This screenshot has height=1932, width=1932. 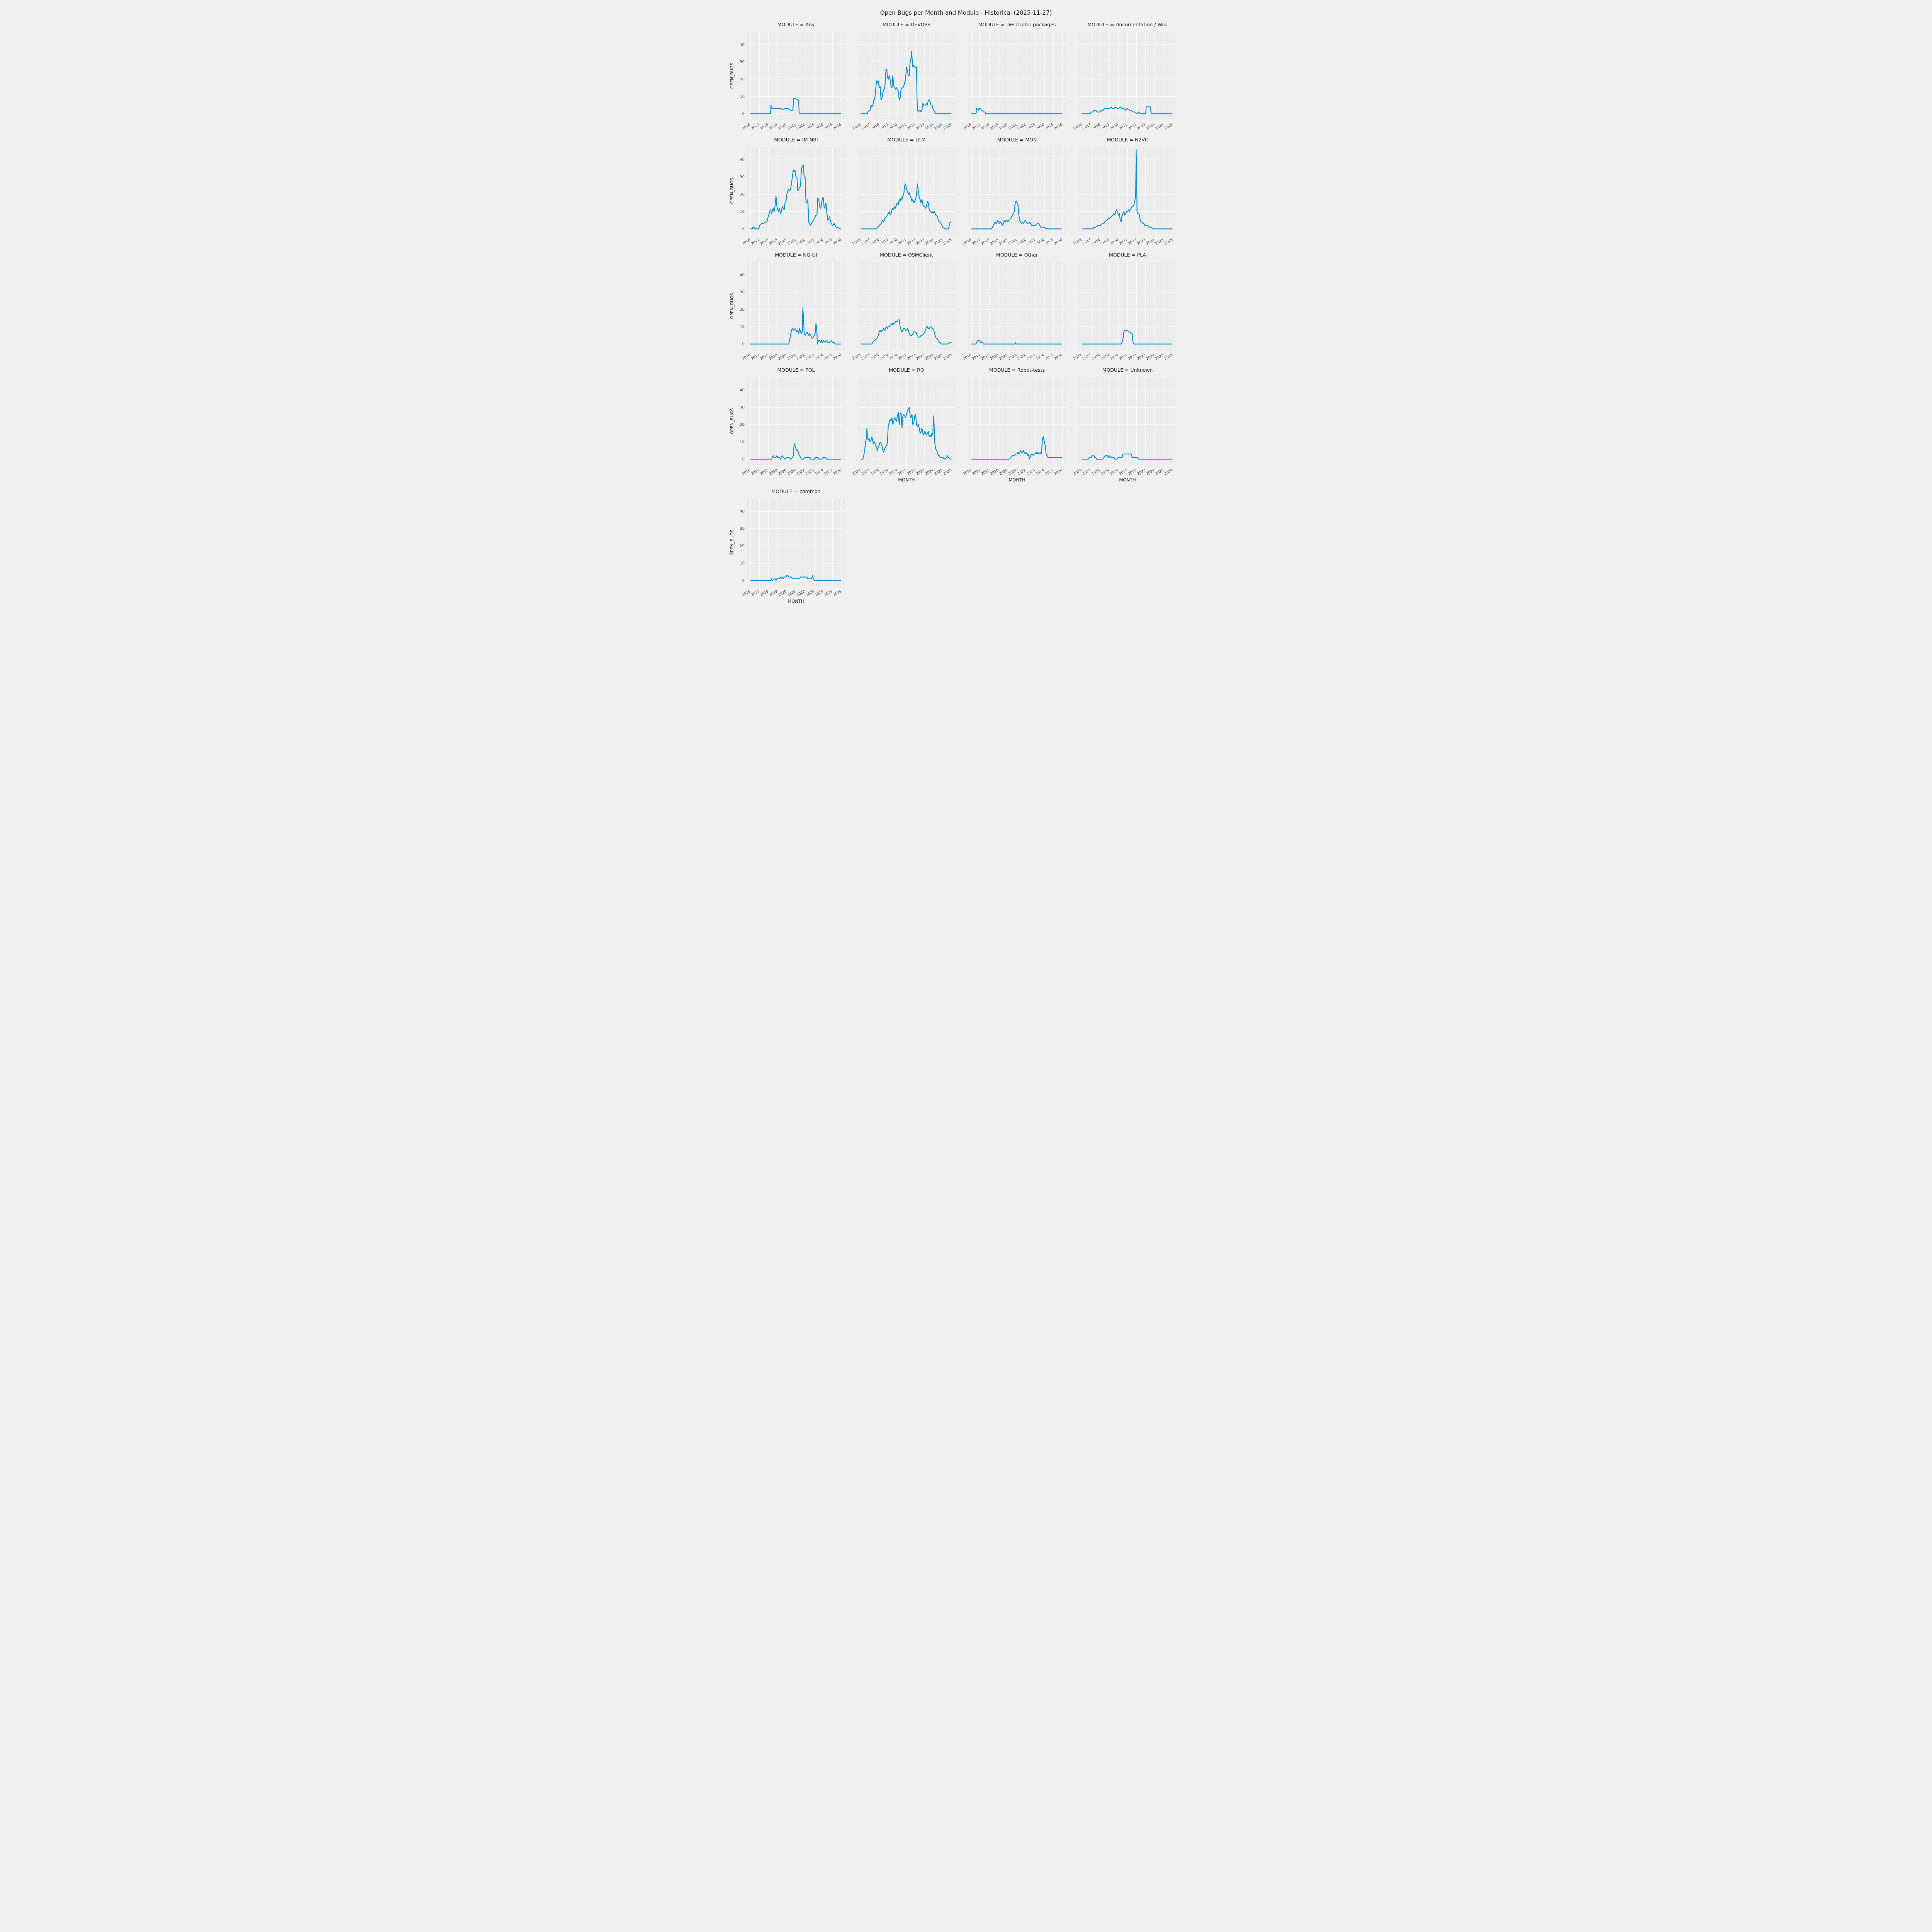 What do you see at coordinates (907, 255) in the screenshot?
I see `facet-title: MODULE = OSMClient` at bounding box center [907, 255].